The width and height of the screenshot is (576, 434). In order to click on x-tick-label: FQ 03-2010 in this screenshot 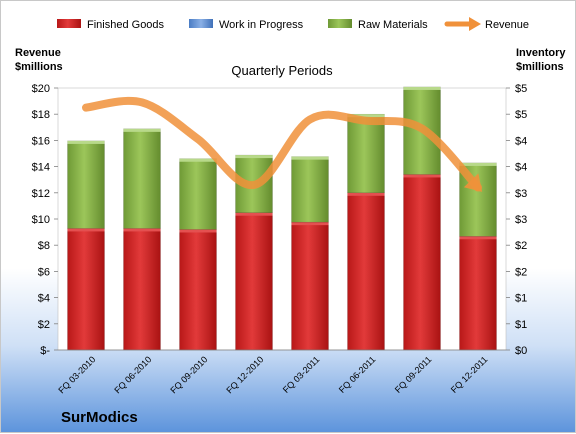, I will do `click(76, 374)`.